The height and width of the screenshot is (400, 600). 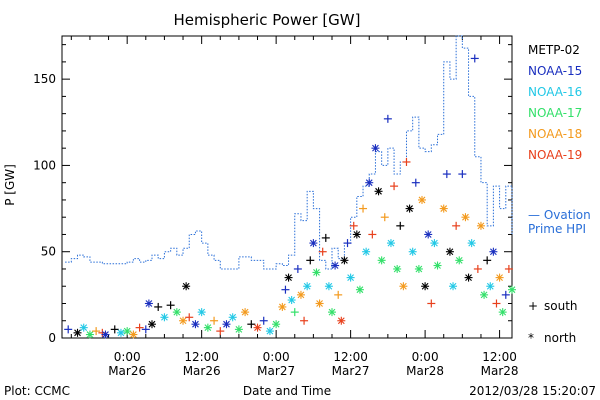 I want to click on north-marker-label: north, so click(x=560, y=338).